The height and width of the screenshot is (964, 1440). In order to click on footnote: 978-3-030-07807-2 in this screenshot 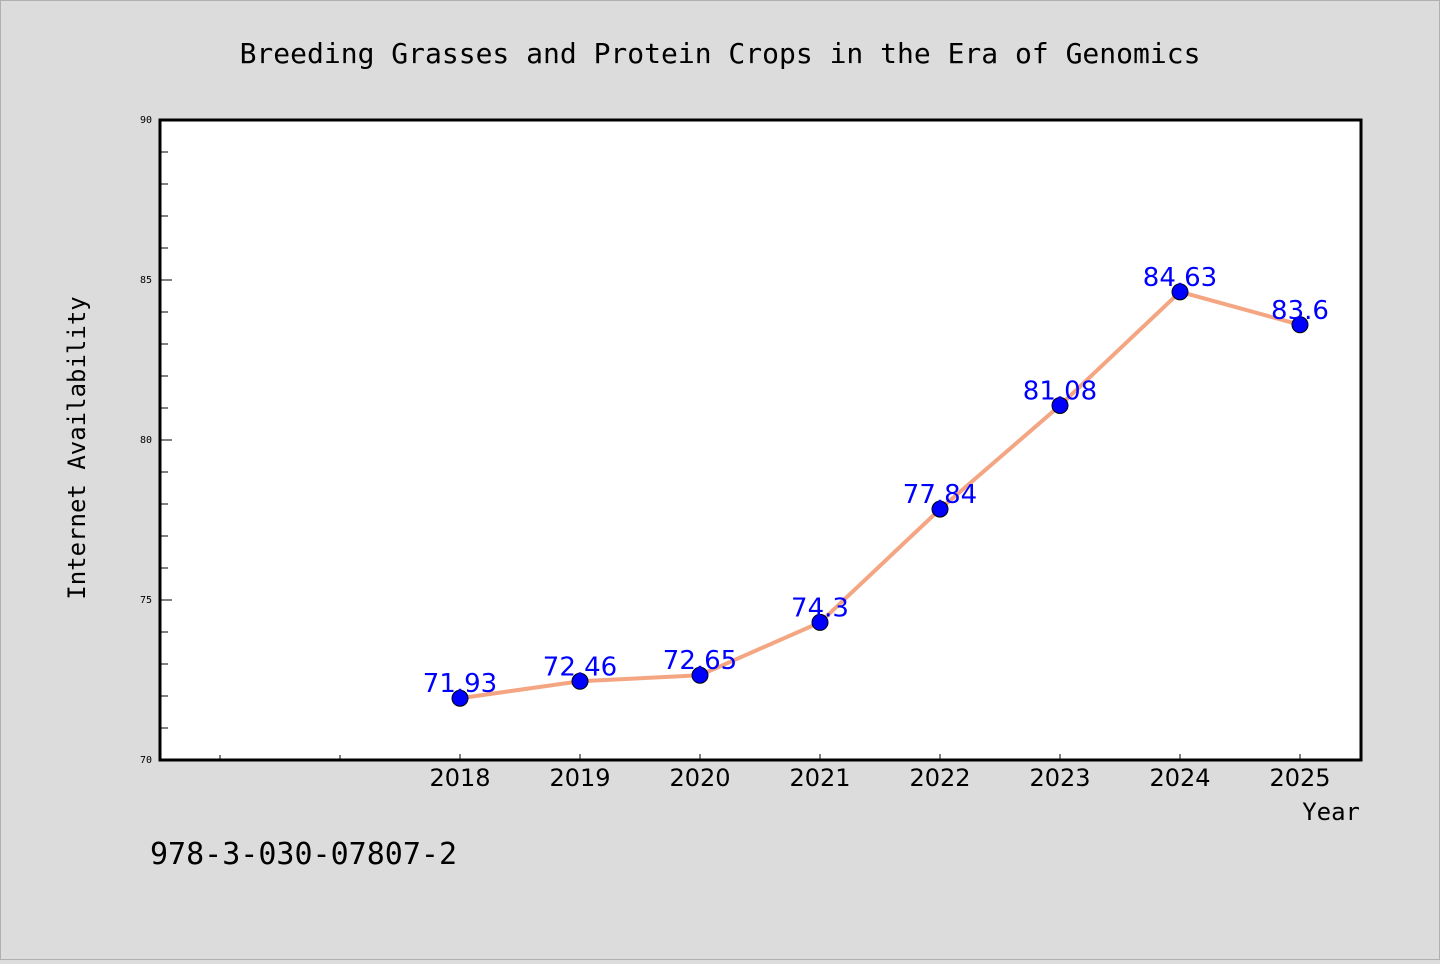, I will do `click(303, 854)`.